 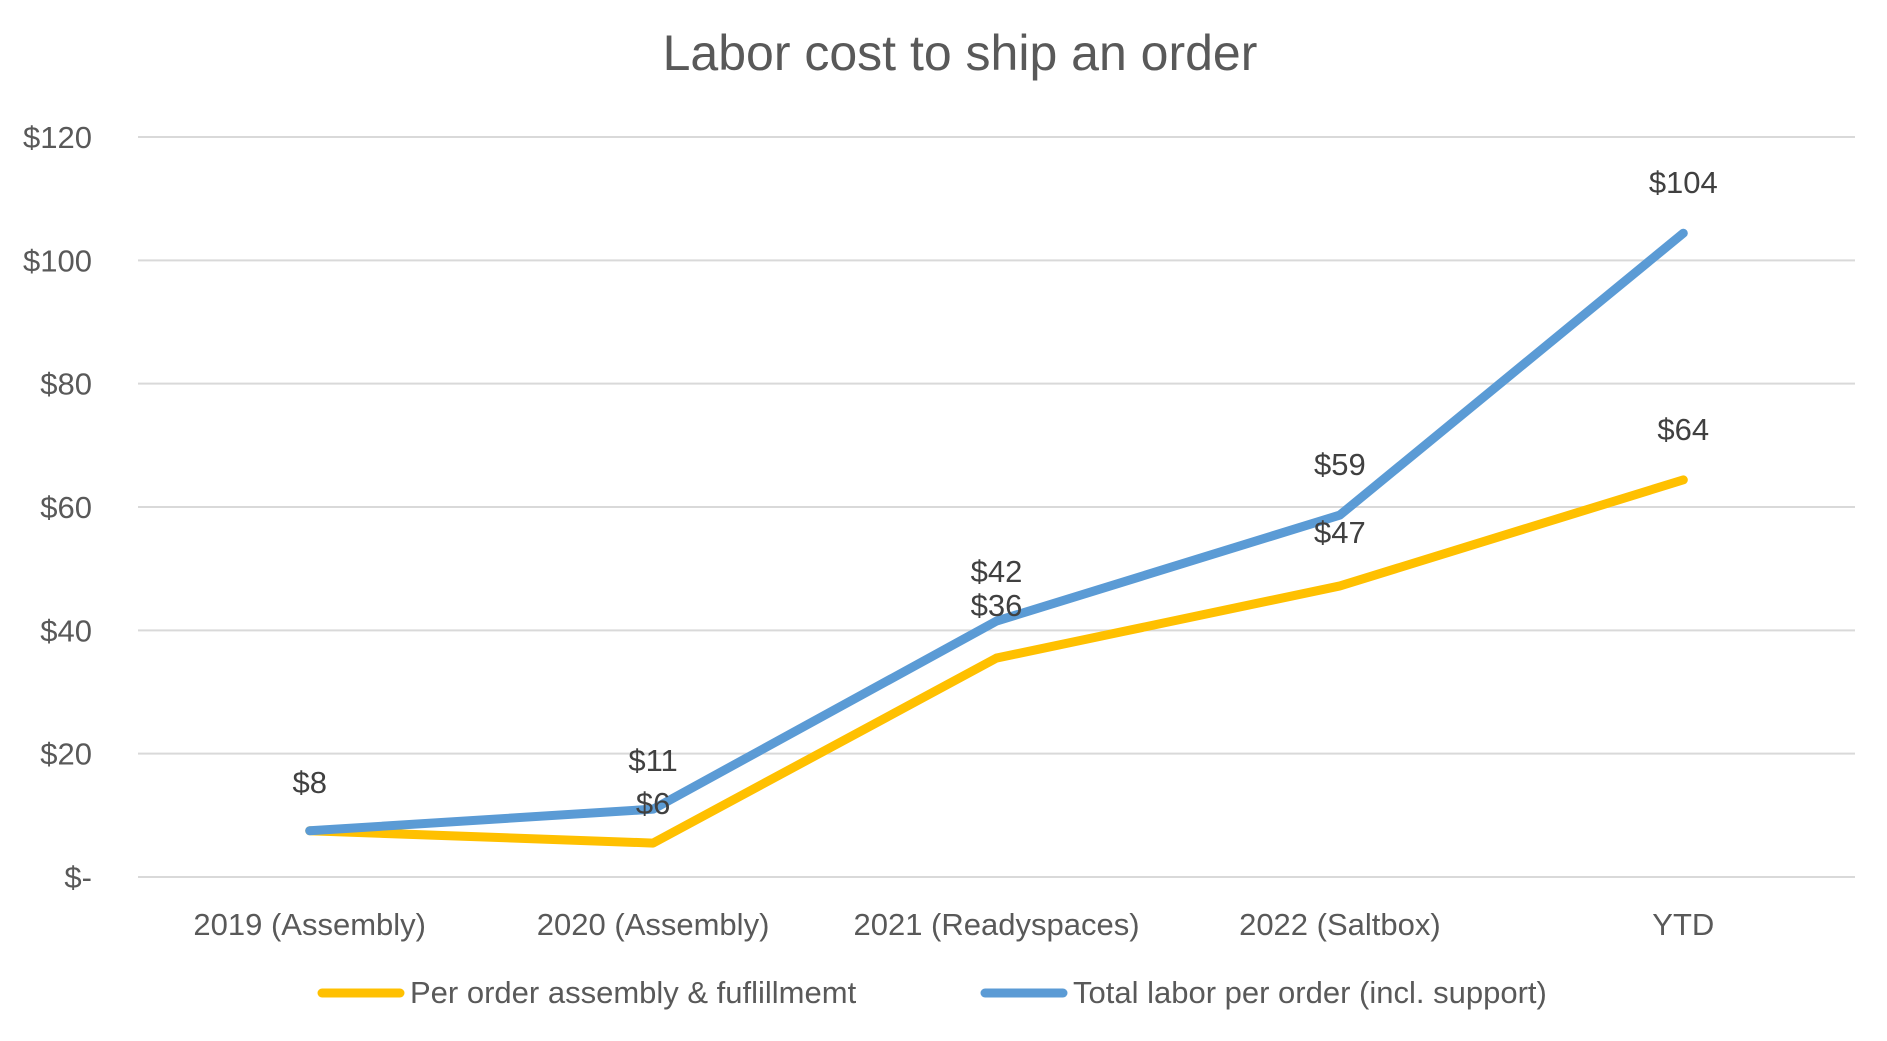 What do you see at coordinates (57, 260) in the screenshot?
I see `y-tick-label: $100` at bounding box center [57, 260].